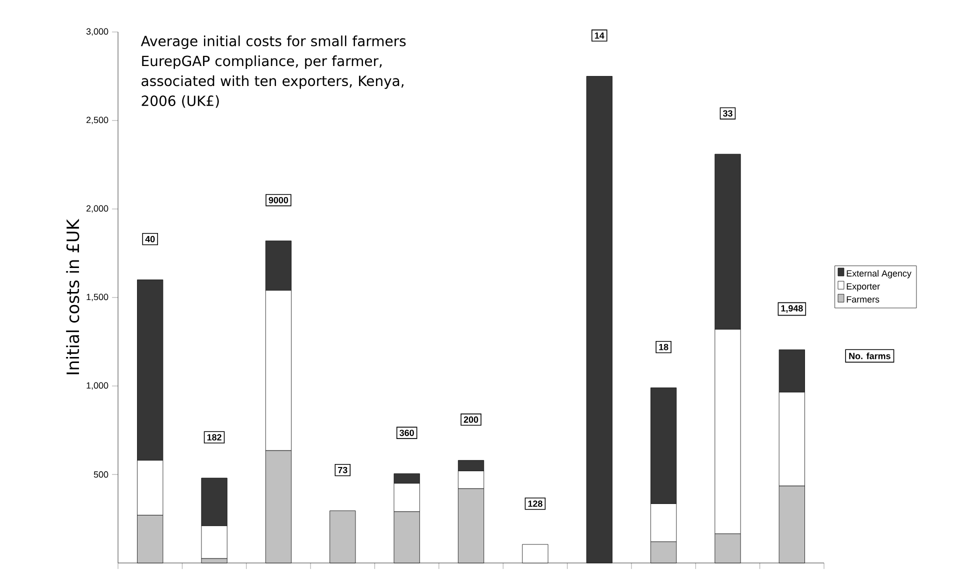  I want to click on legend-label: External Agency, so click(879, 274).